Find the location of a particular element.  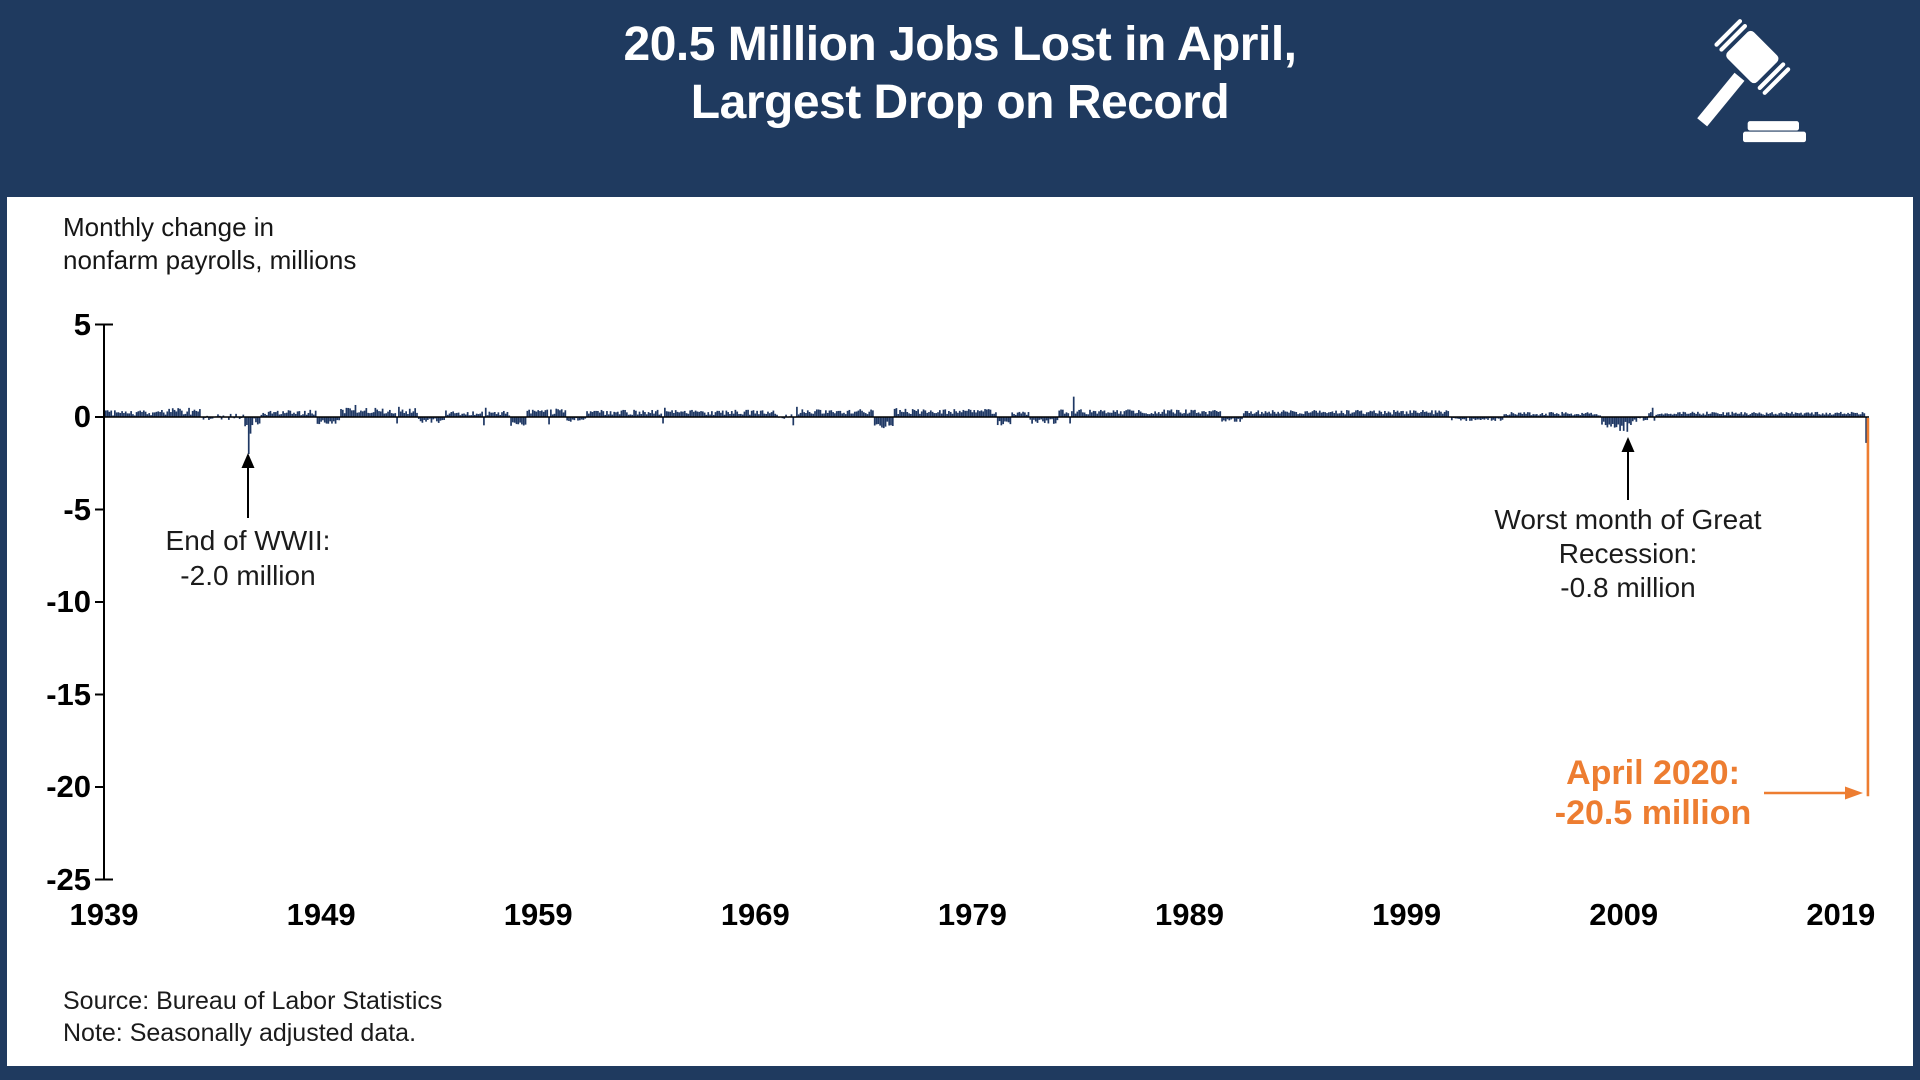

annotation-wwii: End of WWII: -2.0 million is located at coordinates (248, 558).